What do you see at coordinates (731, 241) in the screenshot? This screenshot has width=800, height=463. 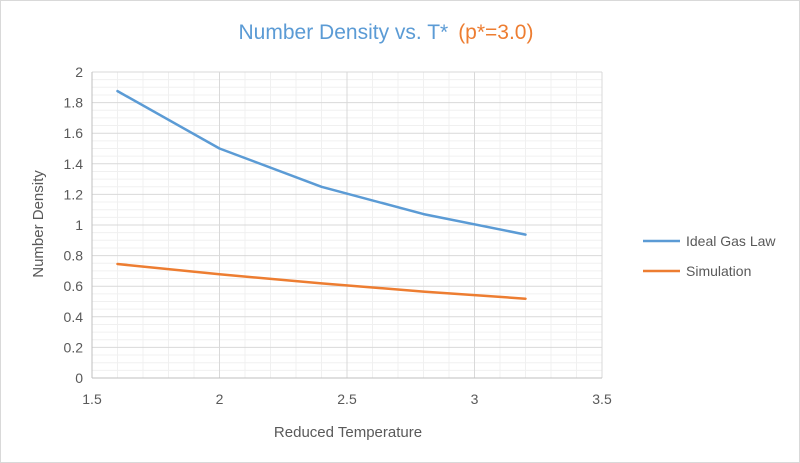 I see `legend-label: Ideal Gas Law` at bounding box center [731, 241].